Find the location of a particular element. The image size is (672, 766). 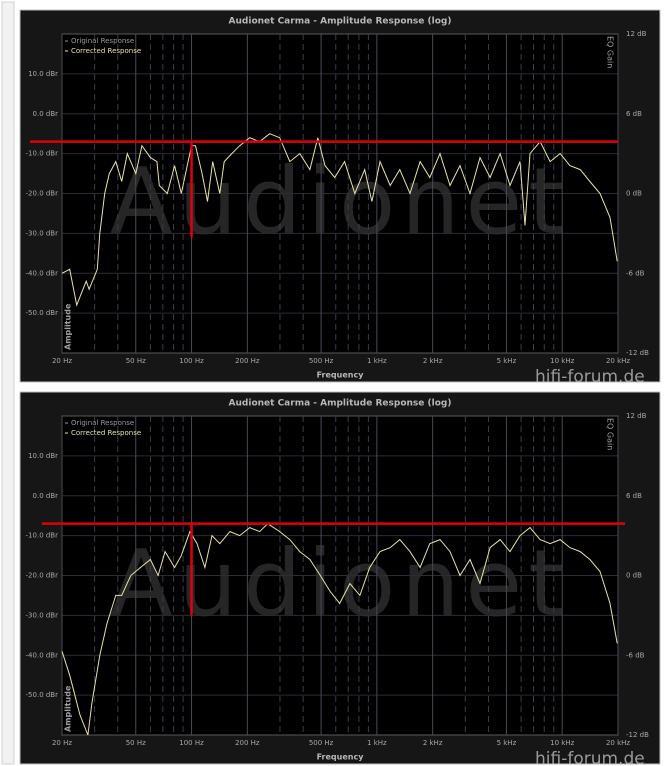

side-strip is located at coordinates (8, 383).